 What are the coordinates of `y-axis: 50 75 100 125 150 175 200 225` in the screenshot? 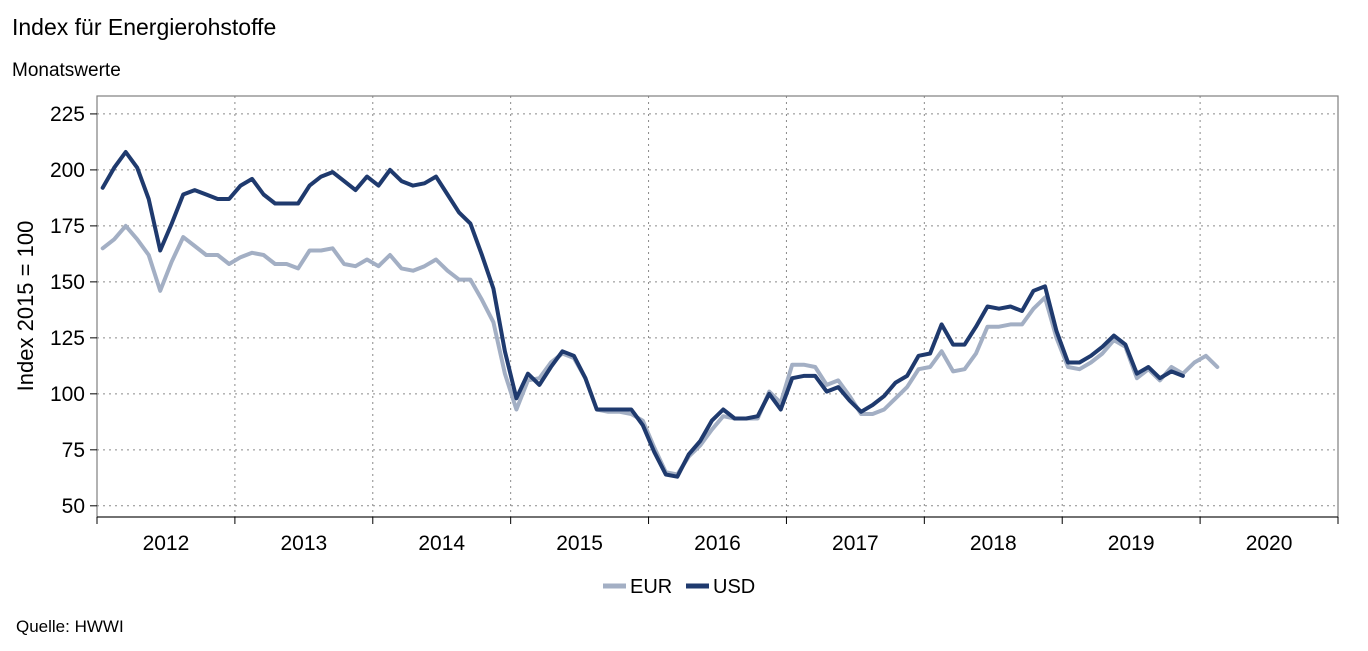 It's located at (73, 310).